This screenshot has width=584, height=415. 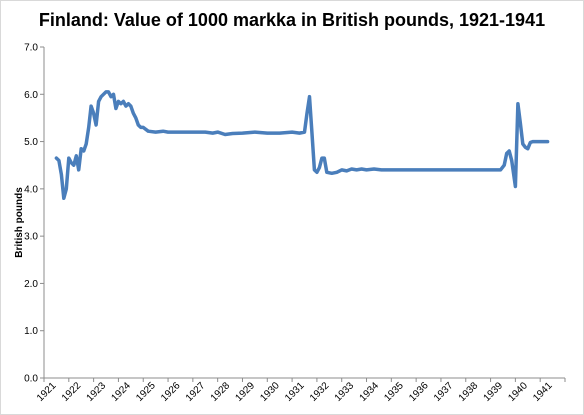 I want to click on x-tick-label: 1928, so click(x=221, y=392).